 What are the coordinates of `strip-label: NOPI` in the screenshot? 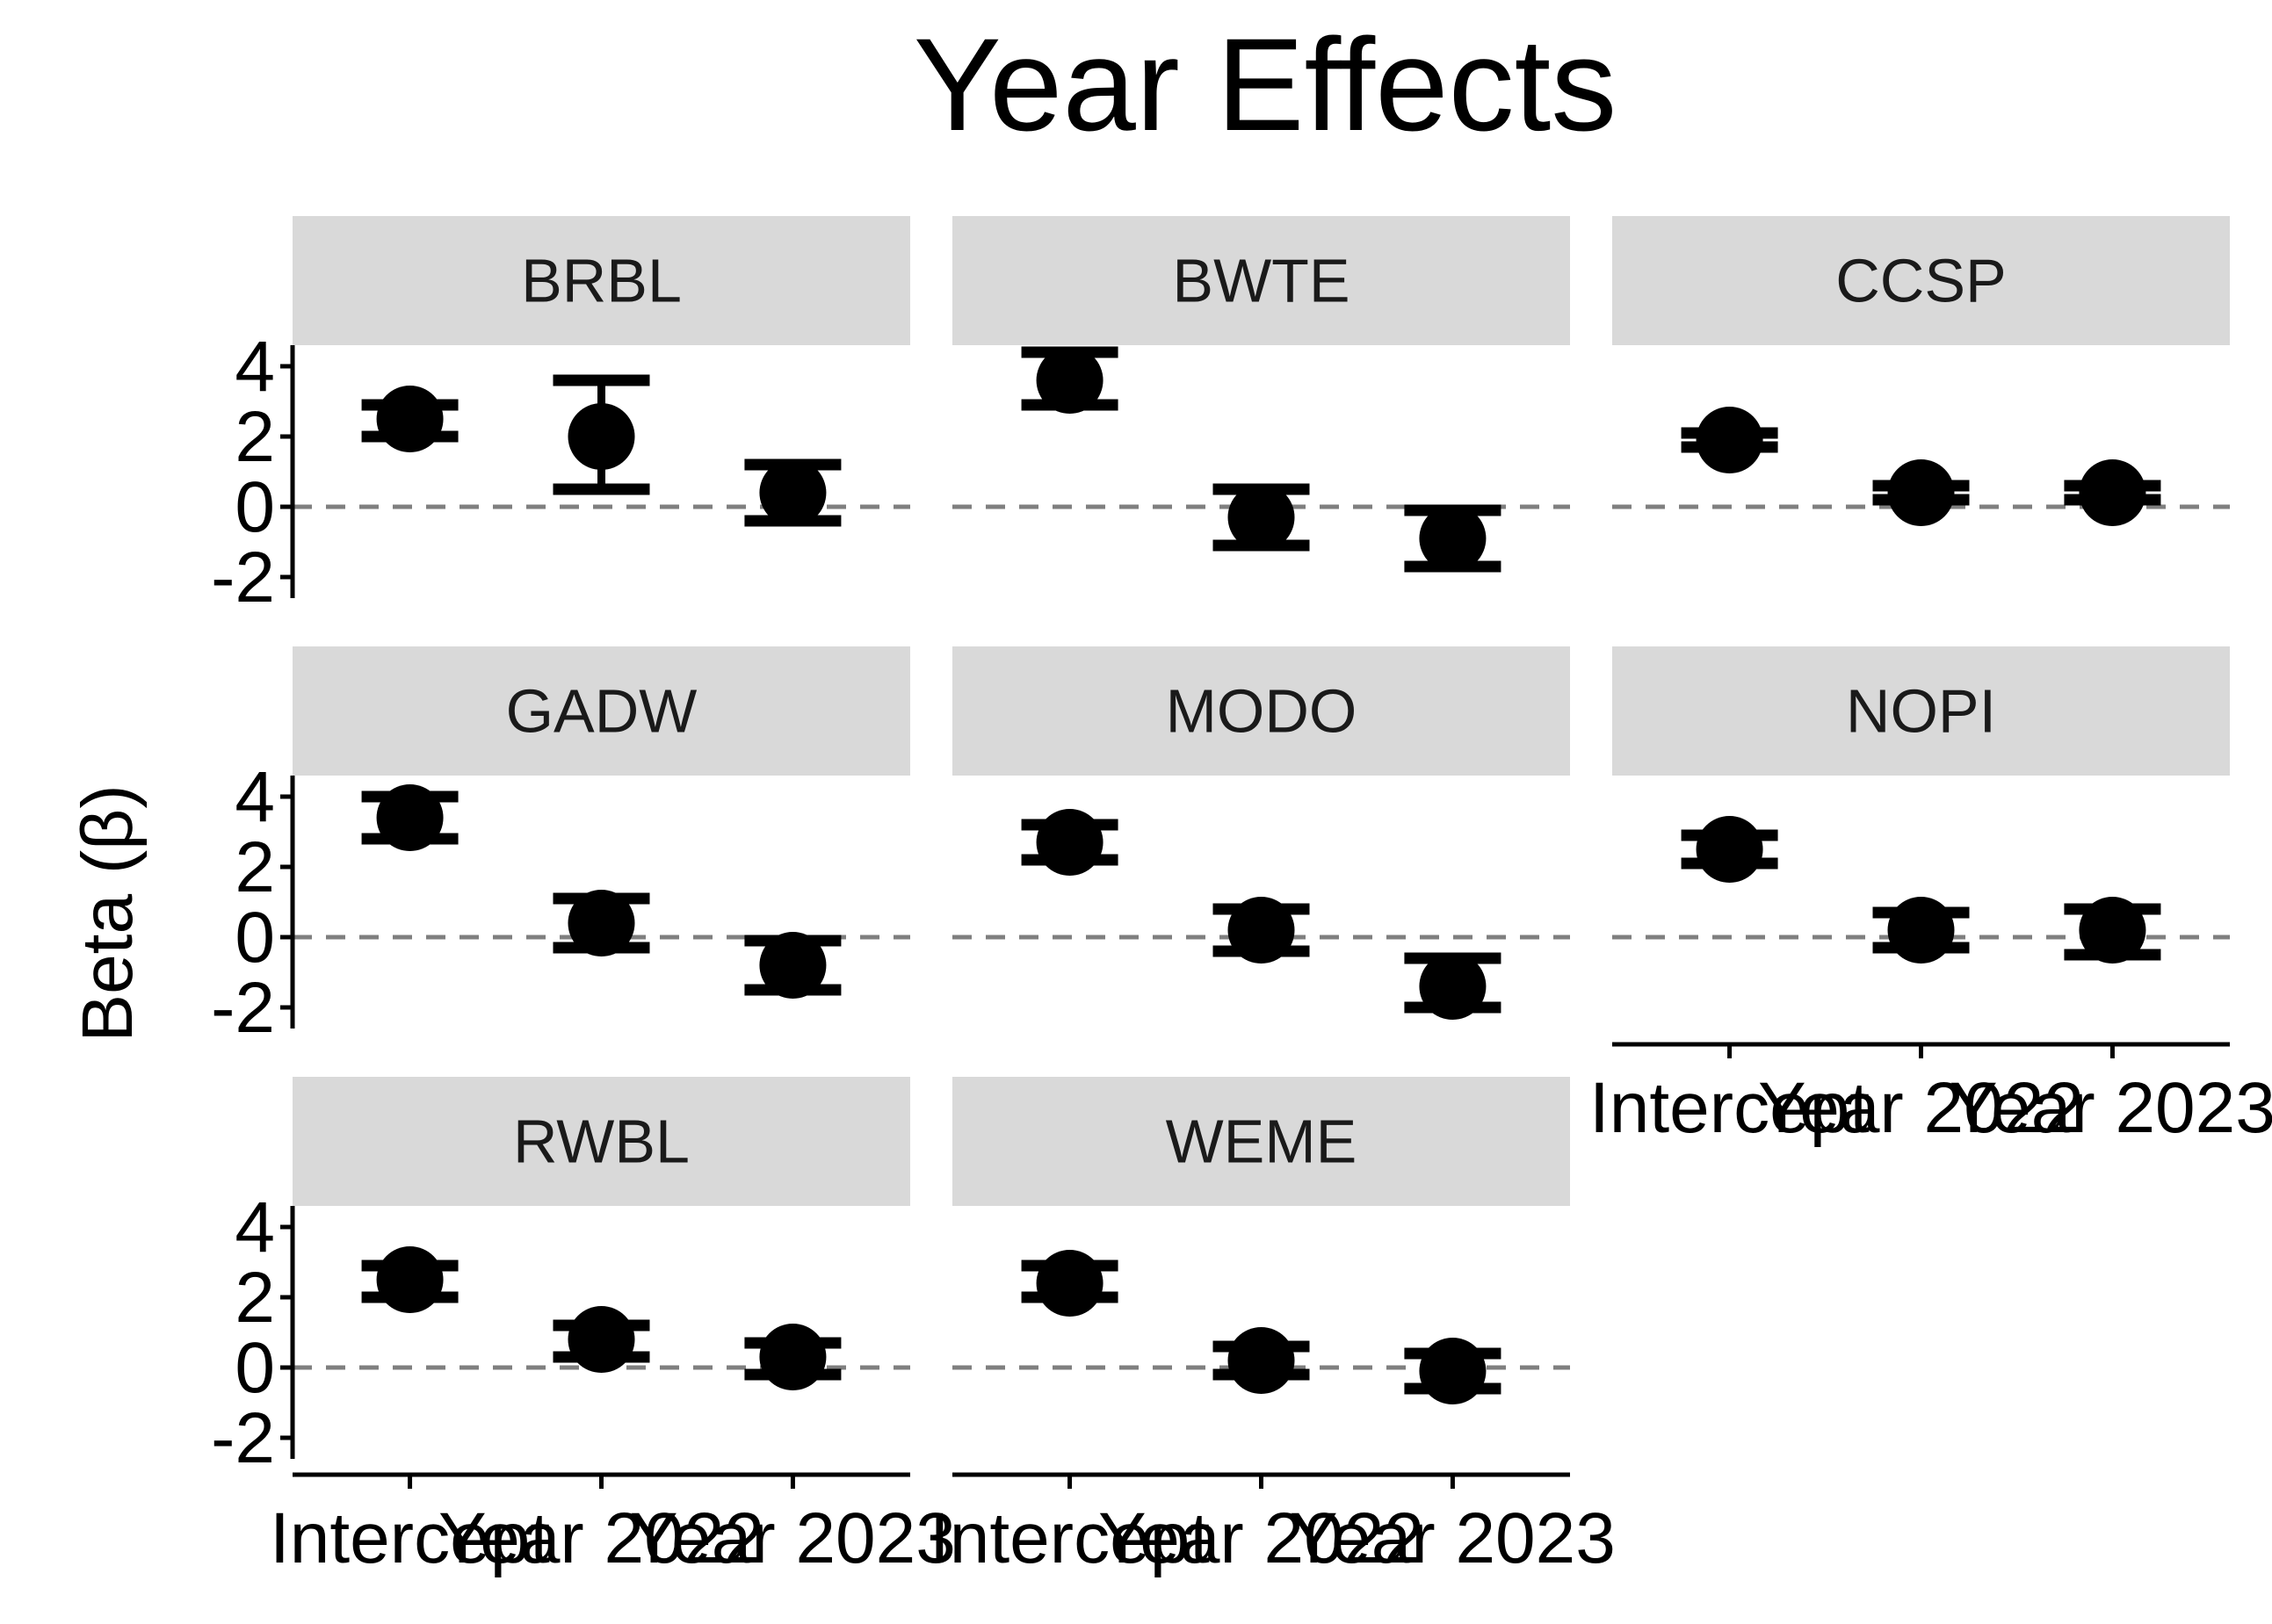 It's located at (1921, 711).